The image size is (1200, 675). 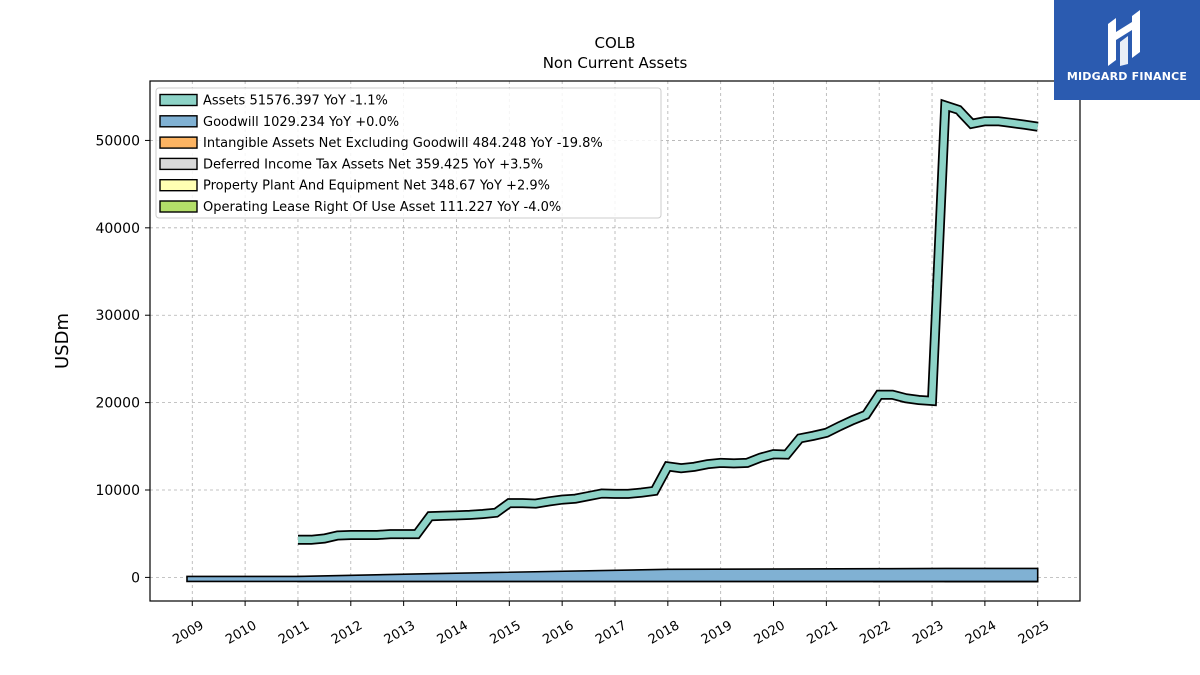 I want to click on x-tick-label: 2011, so click(x=294, y=633).